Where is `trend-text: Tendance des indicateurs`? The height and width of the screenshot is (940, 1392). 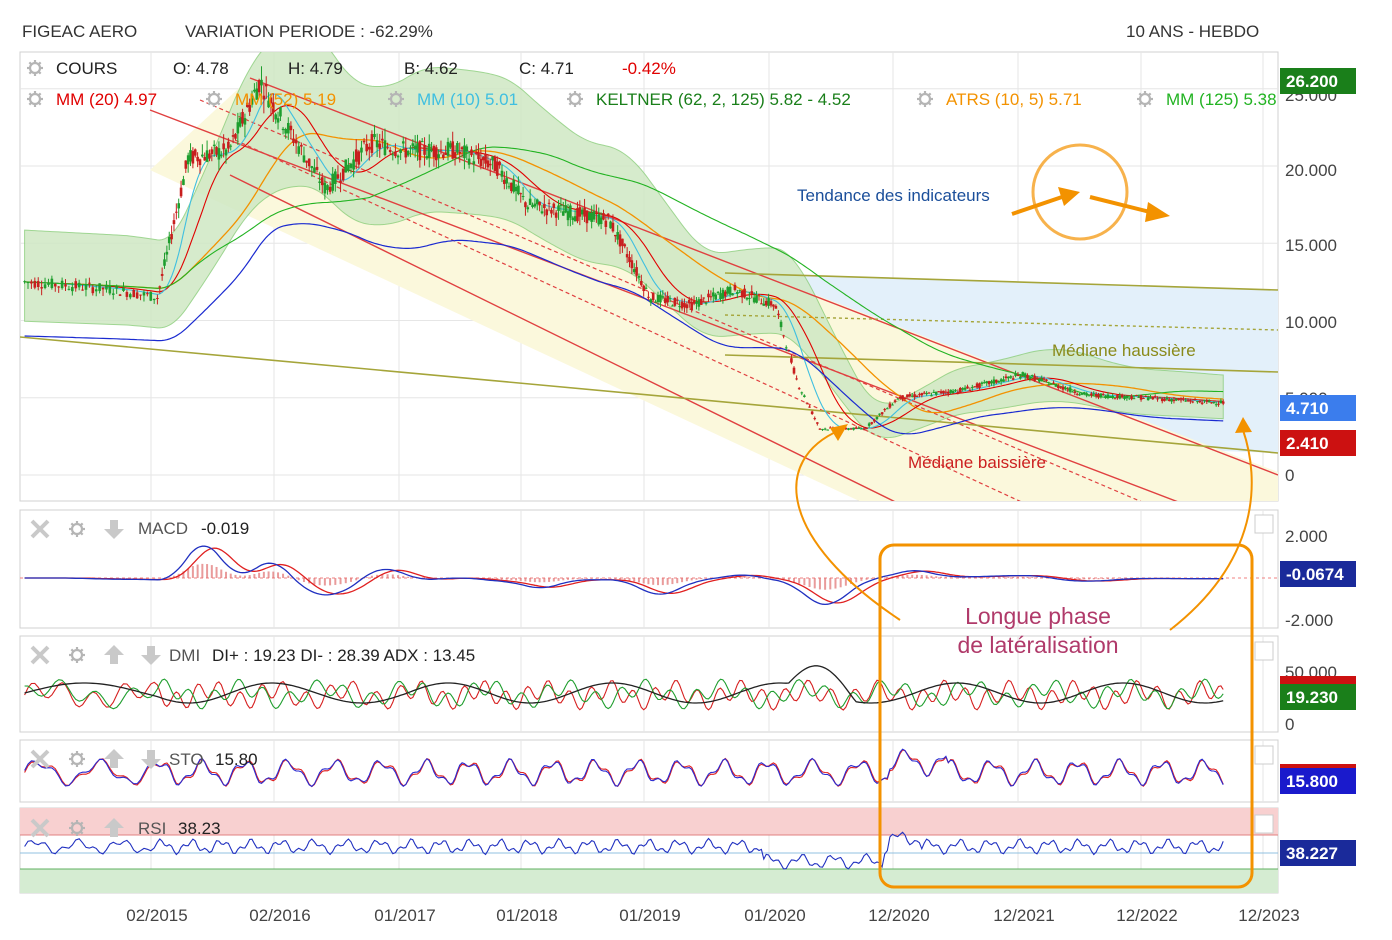 trend-text: Tendance des indicateurs is located at coordinates (893, 195).